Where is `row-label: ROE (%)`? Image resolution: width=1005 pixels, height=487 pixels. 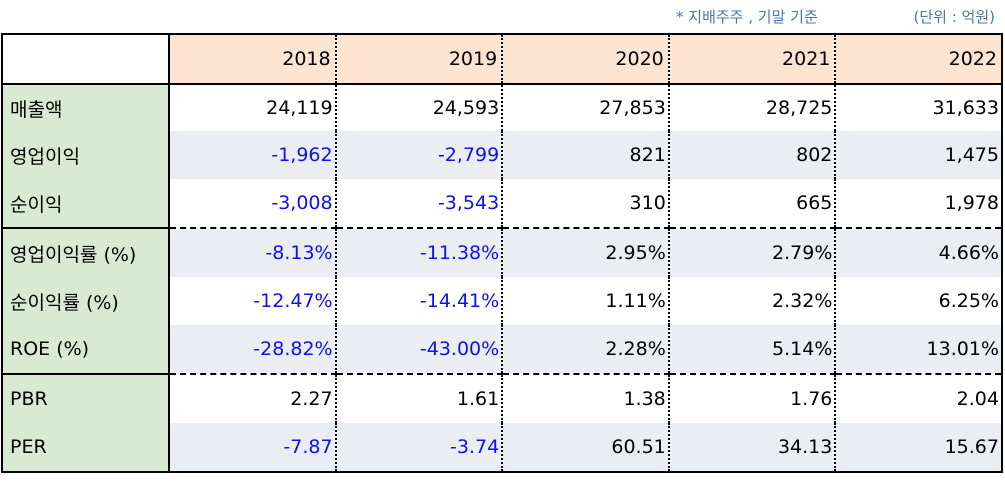
row-label: ROE (%) is located at coordinates (85, 349).